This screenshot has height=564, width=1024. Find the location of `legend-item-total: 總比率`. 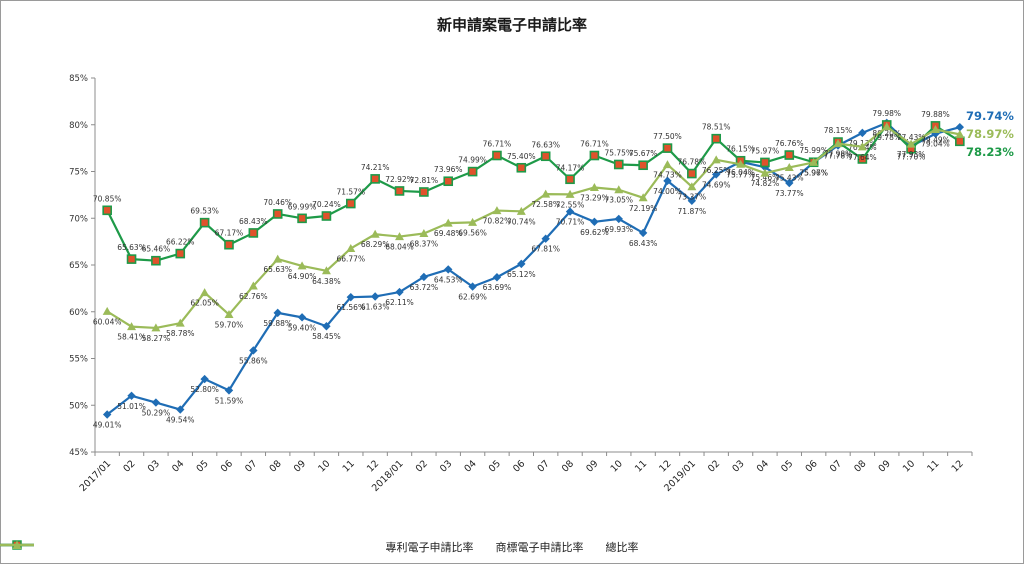

legend-item-total: 總比率 is located at coordinates (622, 547).